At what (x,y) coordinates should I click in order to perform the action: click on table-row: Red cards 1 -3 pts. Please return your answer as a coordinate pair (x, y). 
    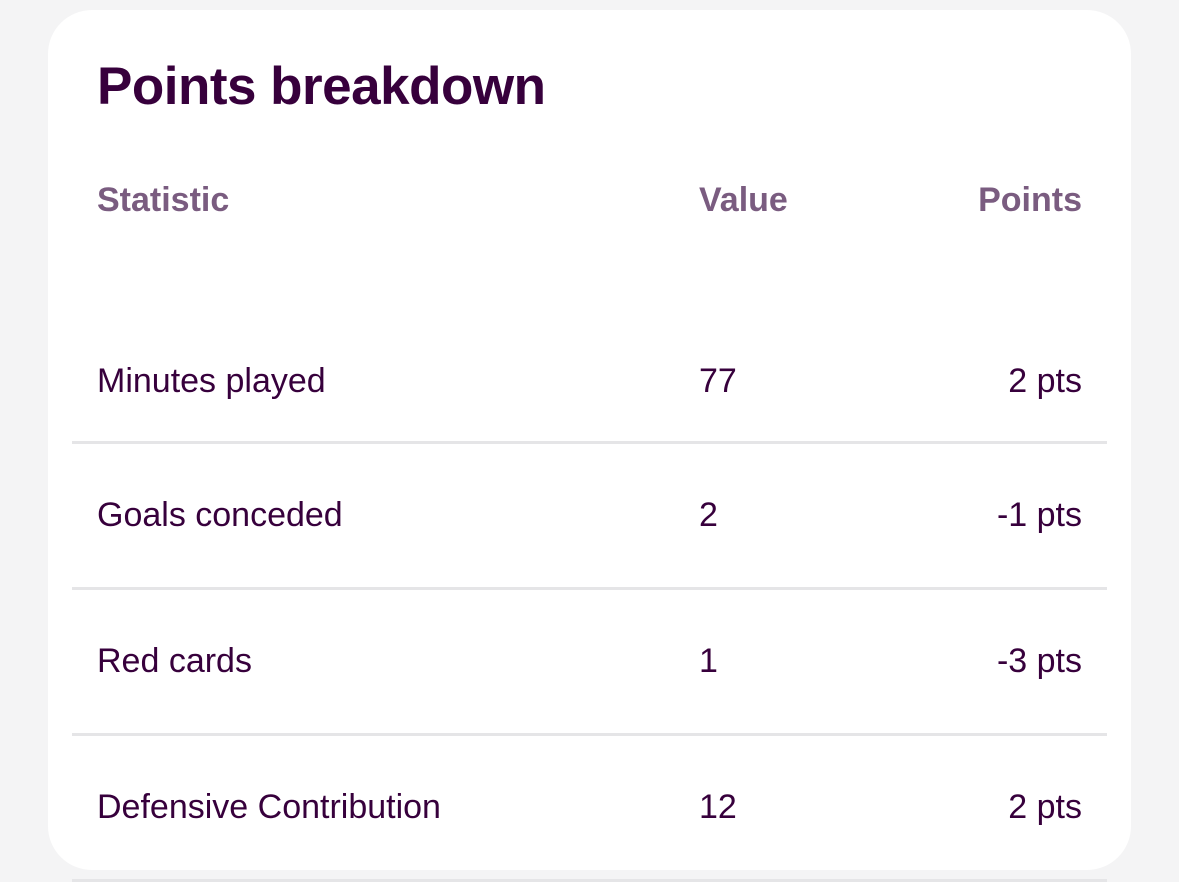
    Looking at the image, I should click on (589, 663).